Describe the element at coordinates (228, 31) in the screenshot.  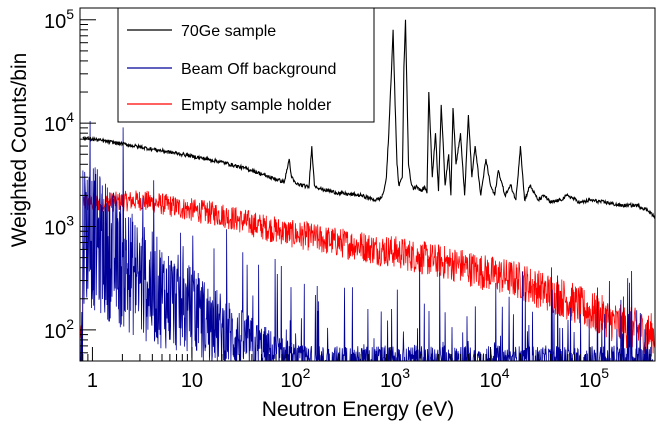
I see `legend-label-70ge: 70Ge sample` at that location.